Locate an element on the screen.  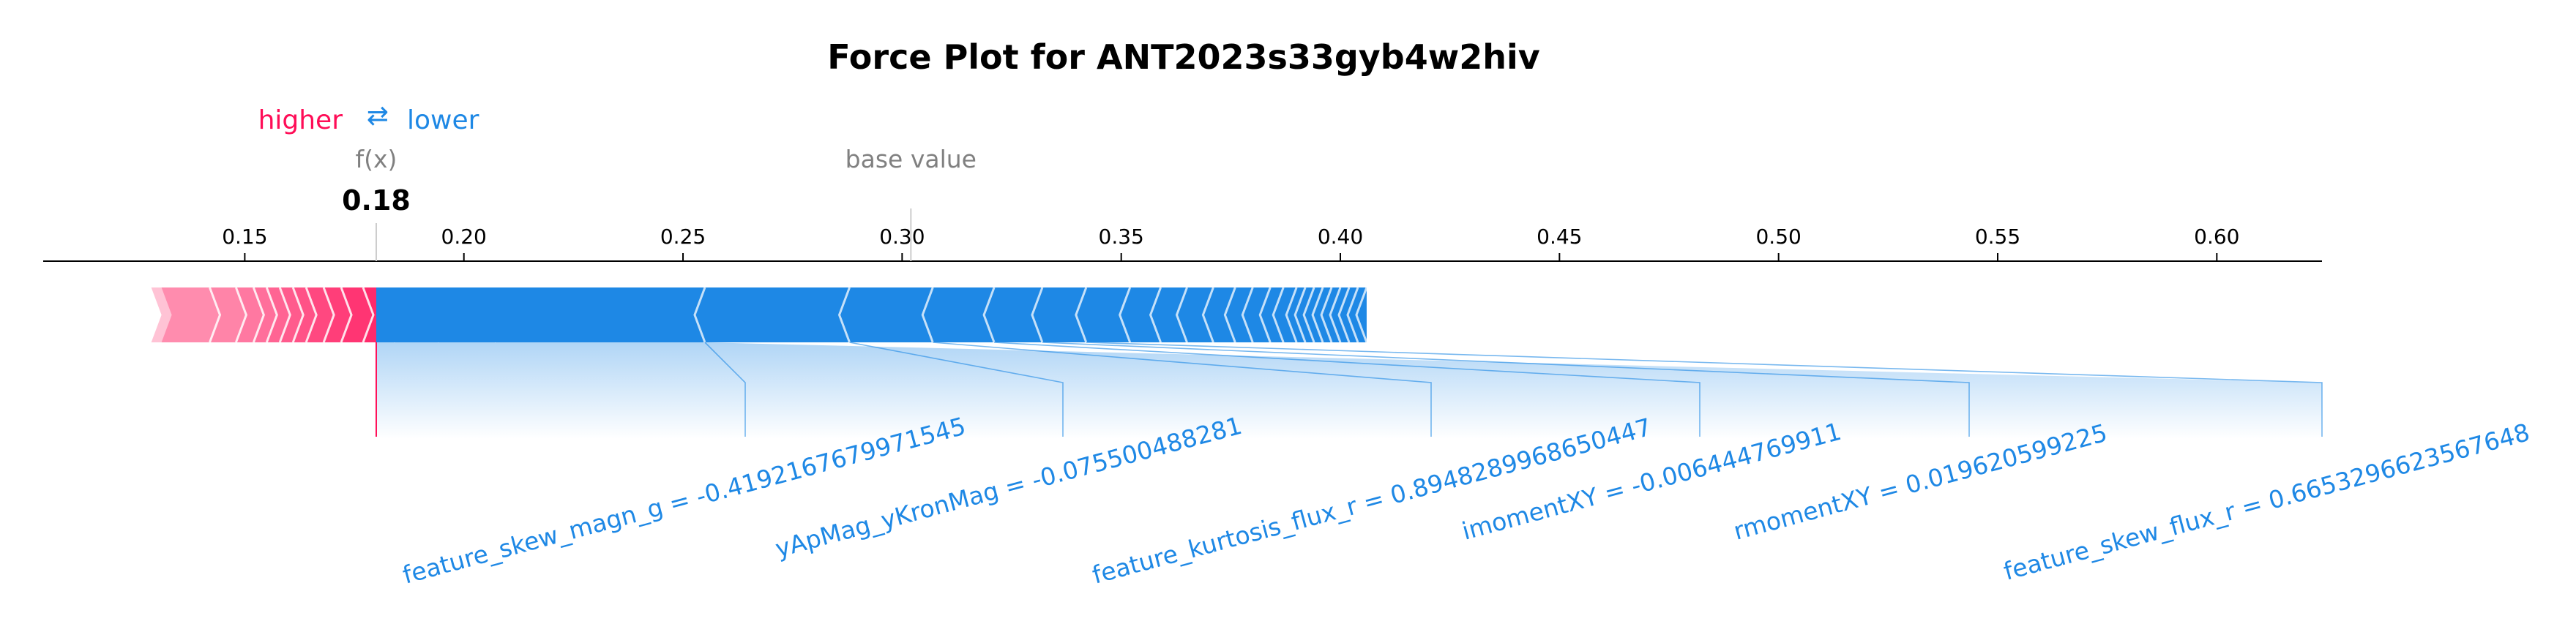
x-axis-ticks: 0.15 0.20 0.25 0.30 0.35 0.40 0.45 0.50 0.55 0.60 is located at coordinates (1230, 234).